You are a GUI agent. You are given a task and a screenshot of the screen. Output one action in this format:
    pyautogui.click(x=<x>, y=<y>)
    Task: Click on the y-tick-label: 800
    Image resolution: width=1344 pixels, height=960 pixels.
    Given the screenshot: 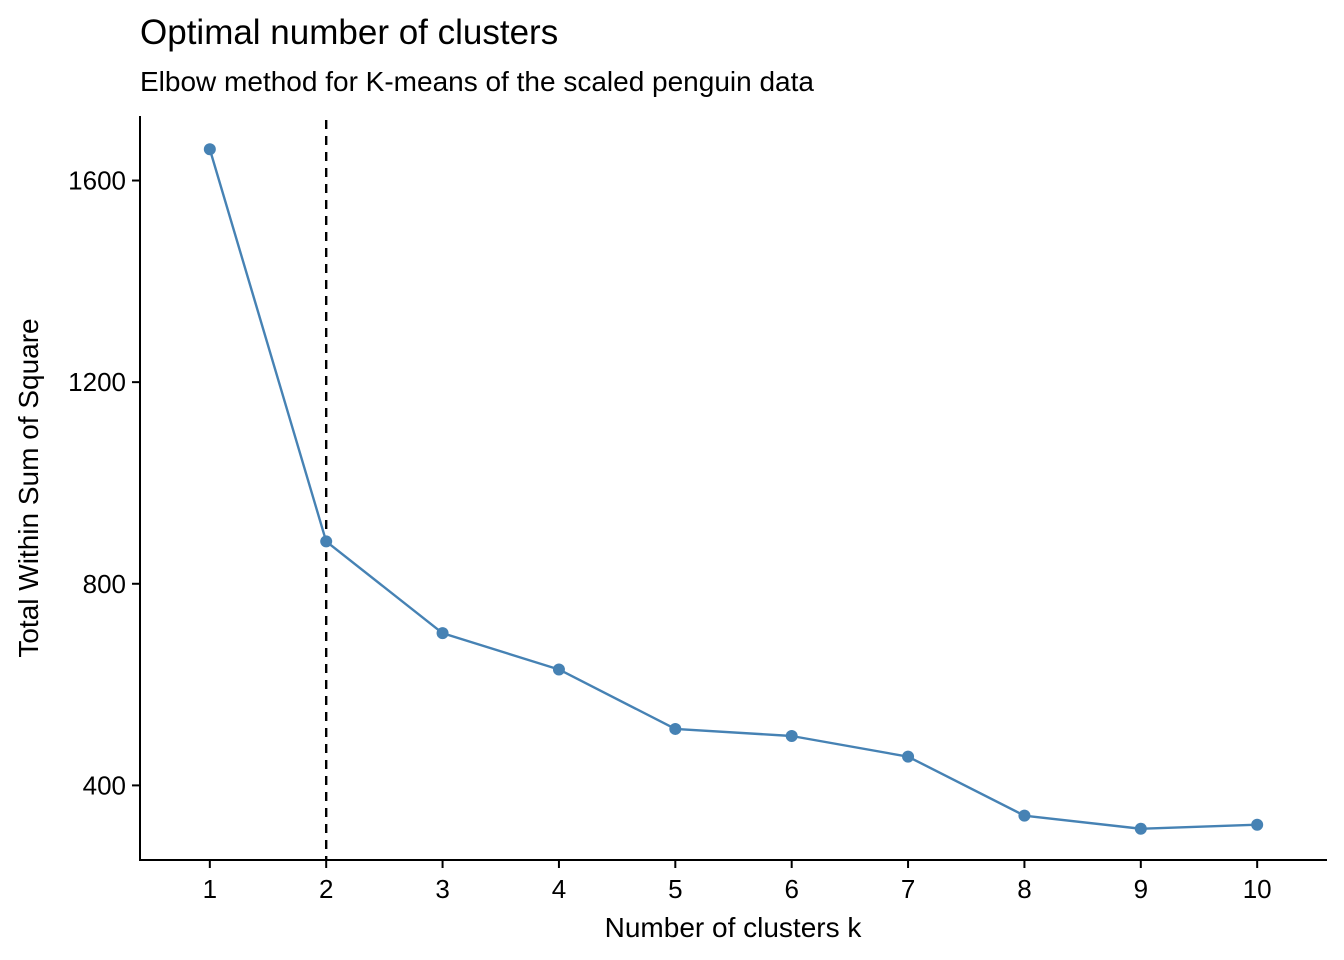 What is the action you would take?
    pyautogui.click(x=104, y=584)
    